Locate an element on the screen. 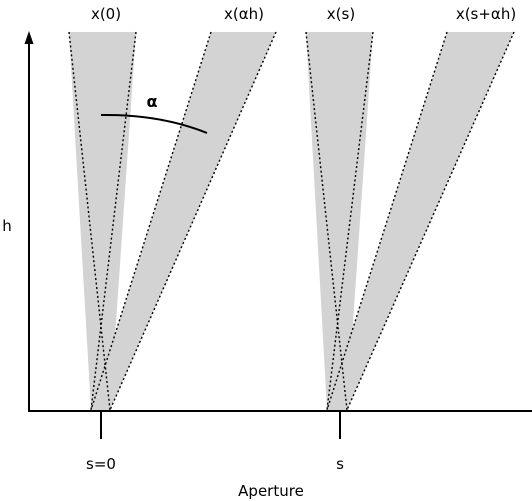 Image resolution: width=532 pixels, height=501 pixels. label-xs-alpha-h: x(s+αh) is located at coordinates (486, 14).